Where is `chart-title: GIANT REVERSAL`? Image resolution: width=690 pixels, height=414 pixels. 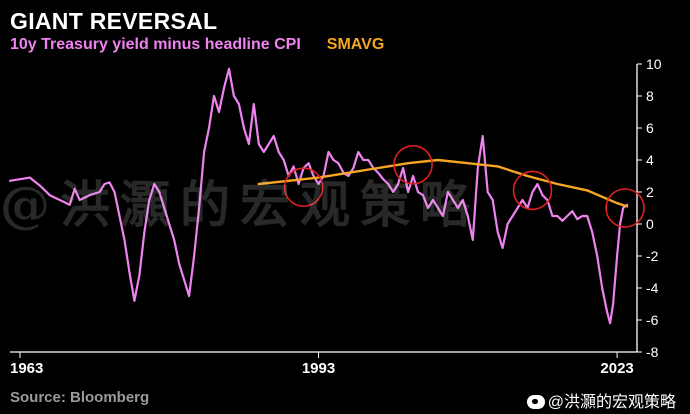 chart-title: GIANT REVERSAL is located at coordinates (114, 21).